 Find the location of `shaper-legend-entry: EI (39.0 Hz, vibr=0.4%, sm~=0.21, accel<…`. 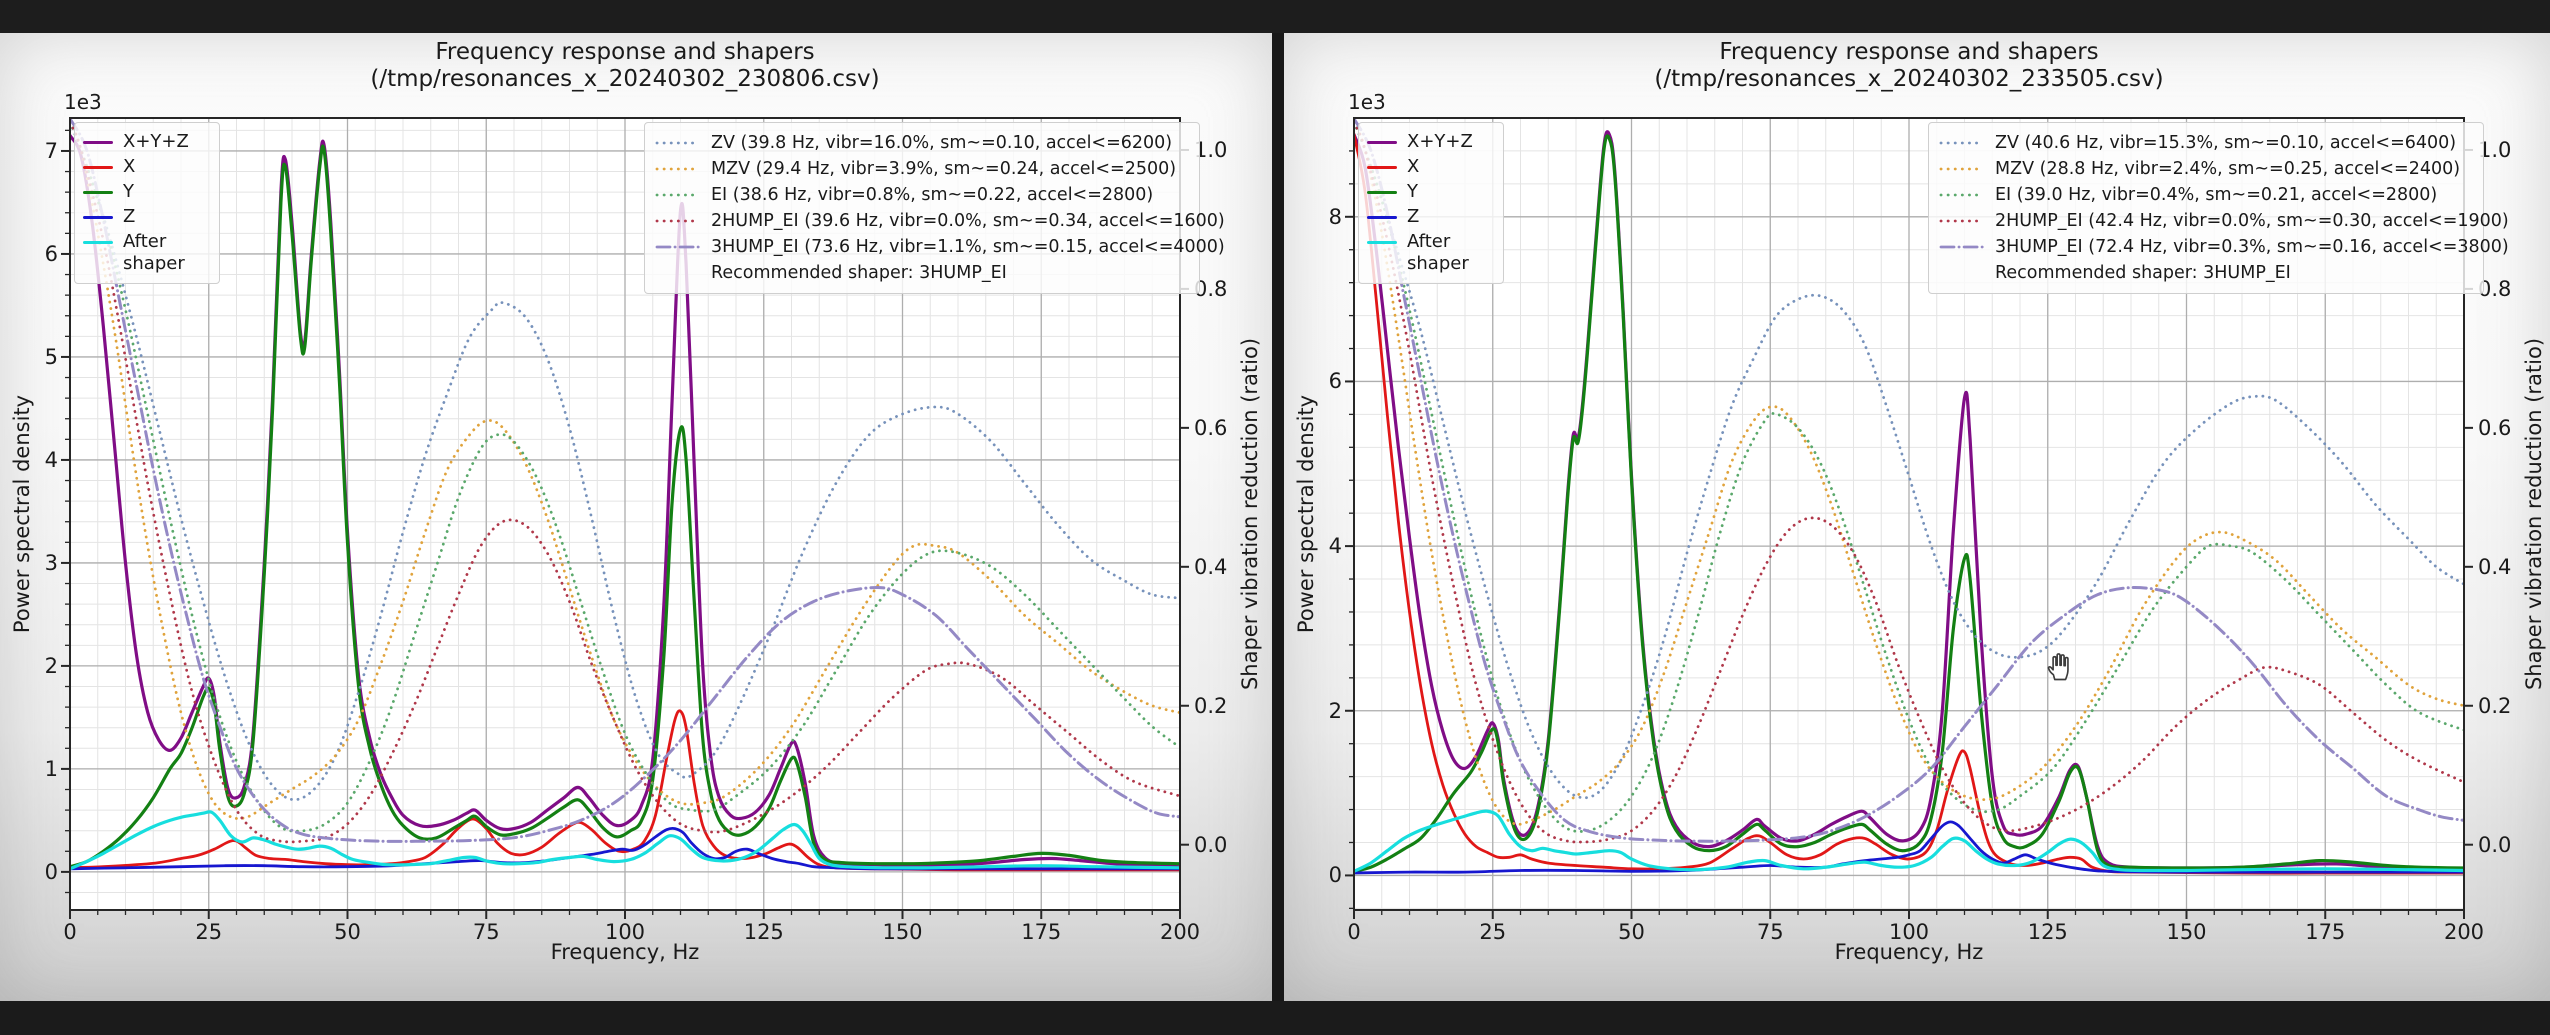

shaper-legend-entry: EI (39.0 Hz, vibr=0.4%, sm~=0.21, accel<… is located at coordinates (2206, 195).